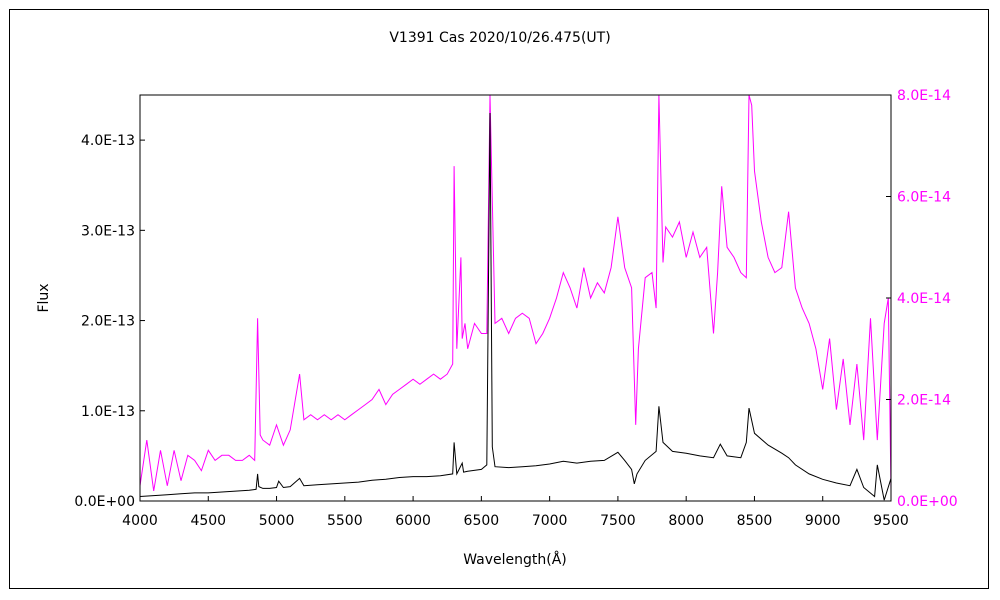 The image size is (1000, 600). What do you see at coordinates (277, 521) in the screenshot?
I see `x-tick-label: 5000` at bounding box center [277, 521].